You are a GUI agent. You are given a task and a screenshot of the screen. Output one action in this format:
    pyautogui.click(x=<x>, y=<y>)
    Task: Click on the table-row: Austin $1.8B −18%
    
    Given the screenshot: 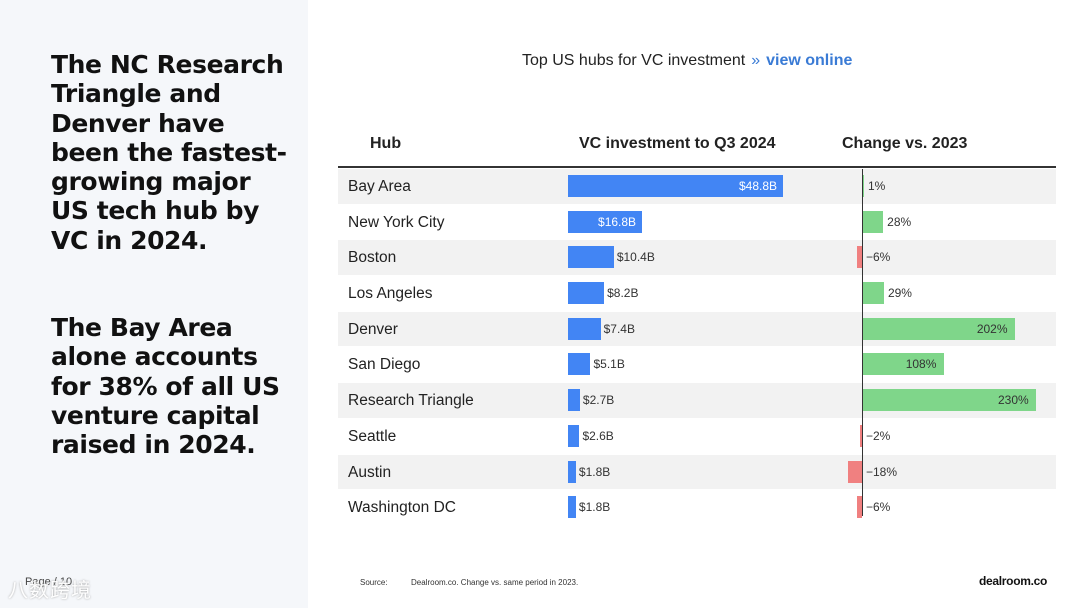 What is the action you would take?
    pyautogui.click(x=697, y=472)
    